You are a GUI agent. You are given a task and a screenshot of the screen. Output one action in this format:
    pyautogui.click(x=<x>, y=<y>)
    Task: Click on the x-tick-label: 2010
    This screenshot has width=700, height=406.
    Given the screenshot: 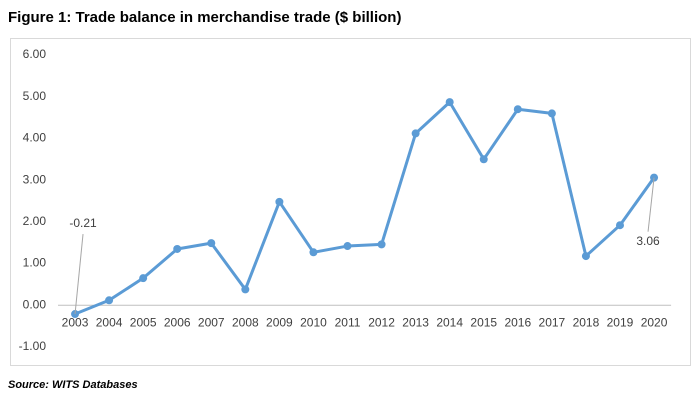 What is the action you would take?
    pyautogui.click(x=313, y=322)
    